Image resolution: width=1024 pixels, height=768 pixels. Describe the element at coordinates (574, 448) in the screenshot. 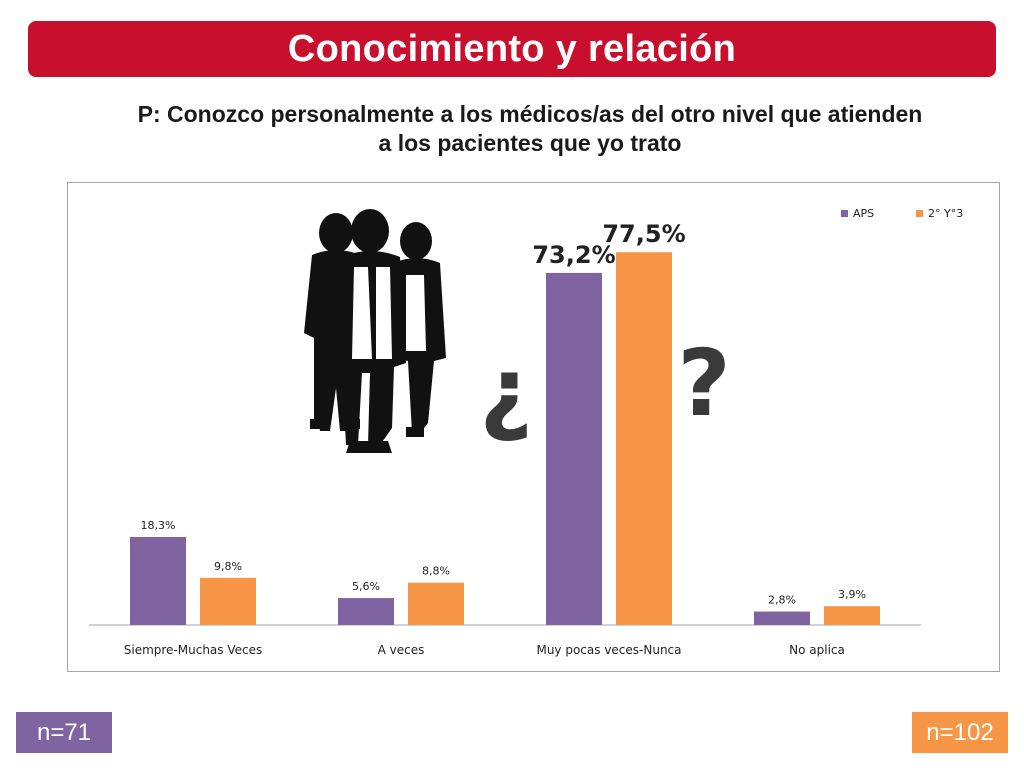

I see `bar-aps-muy-pocas-veces-nunca` at that location.